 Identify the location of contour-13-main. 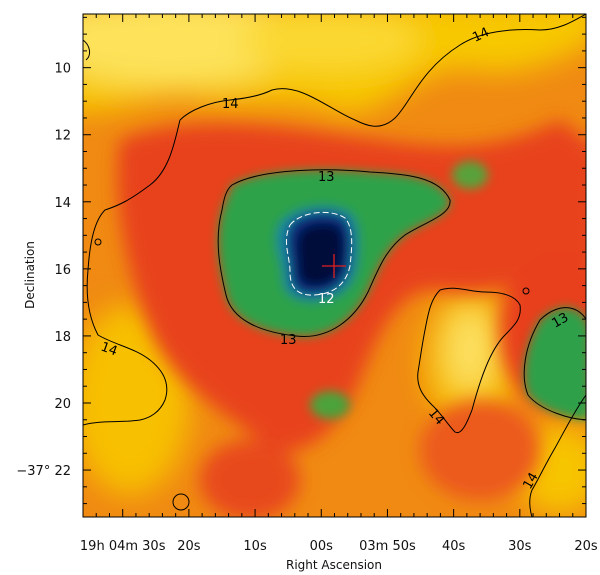
(334, 253).